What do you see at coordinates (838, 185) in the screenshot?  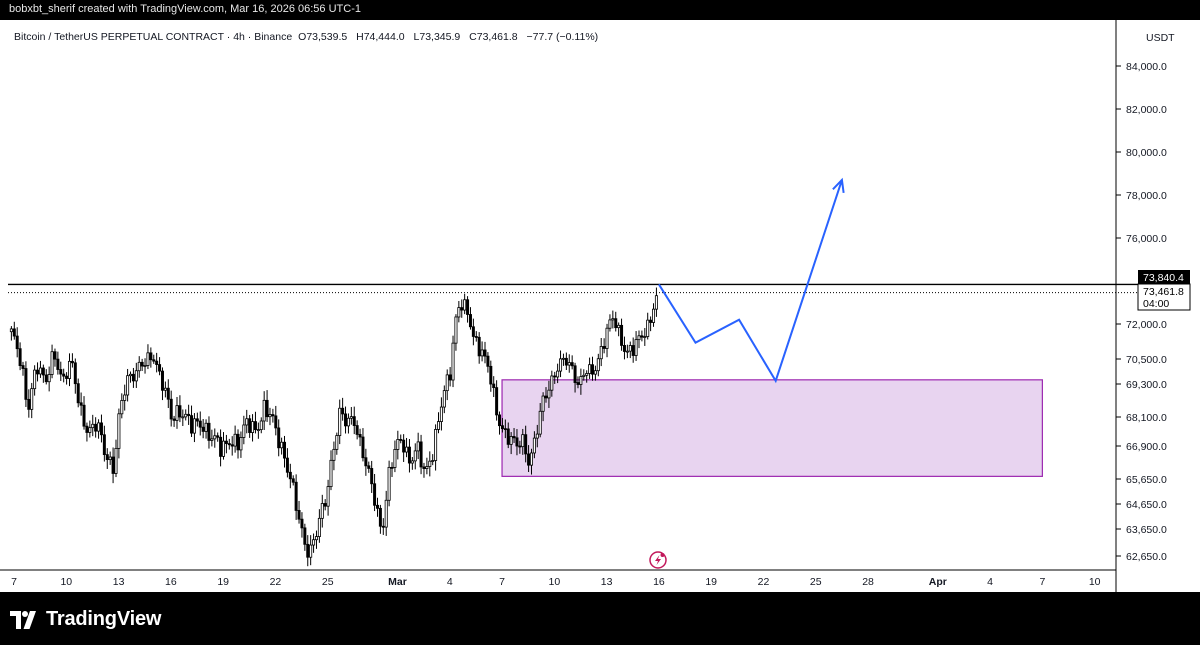 I see `projection-arrowhead` at bounding box center [838, 185].